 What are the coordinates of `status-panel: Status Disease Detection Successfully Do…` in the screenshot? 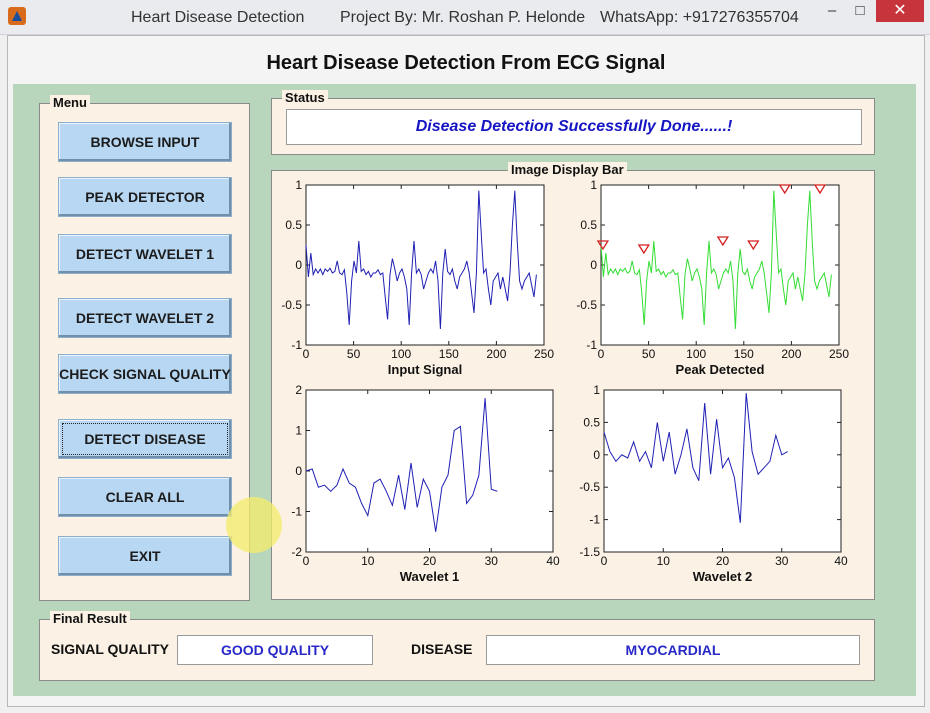 It's located at (573, 122).